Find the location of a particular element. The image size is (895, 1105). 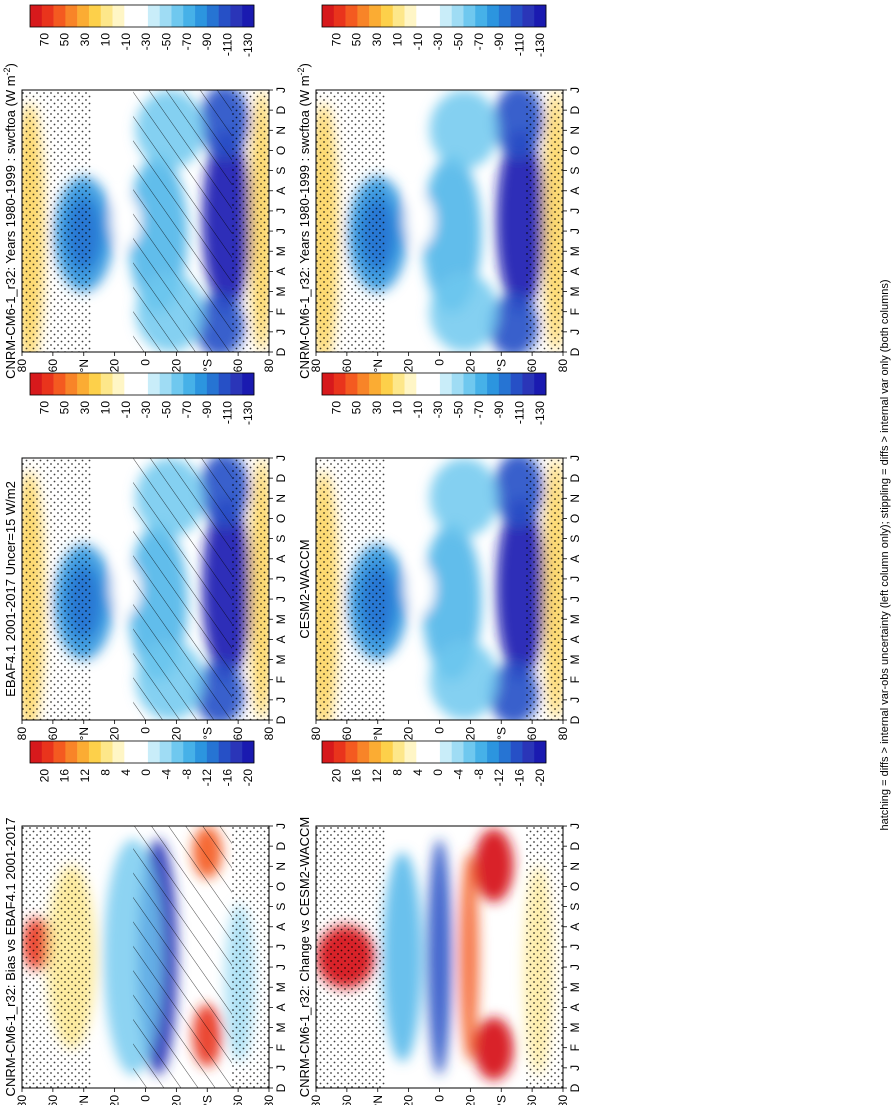

lat-tick-label: °N is located at coordinates (378, 1100).